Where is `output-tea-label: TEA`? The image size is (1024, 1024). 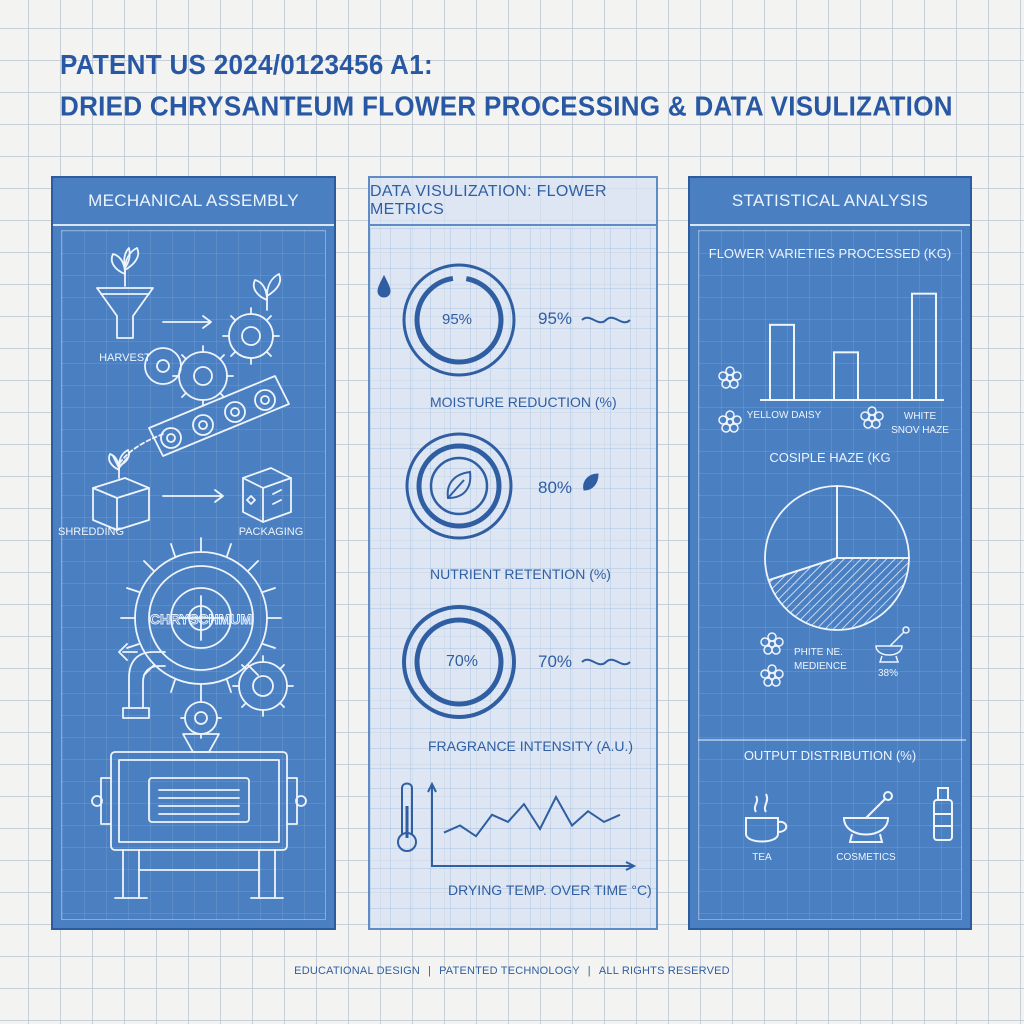 output-tea-label: TEA is located at coordinates (762, 857).